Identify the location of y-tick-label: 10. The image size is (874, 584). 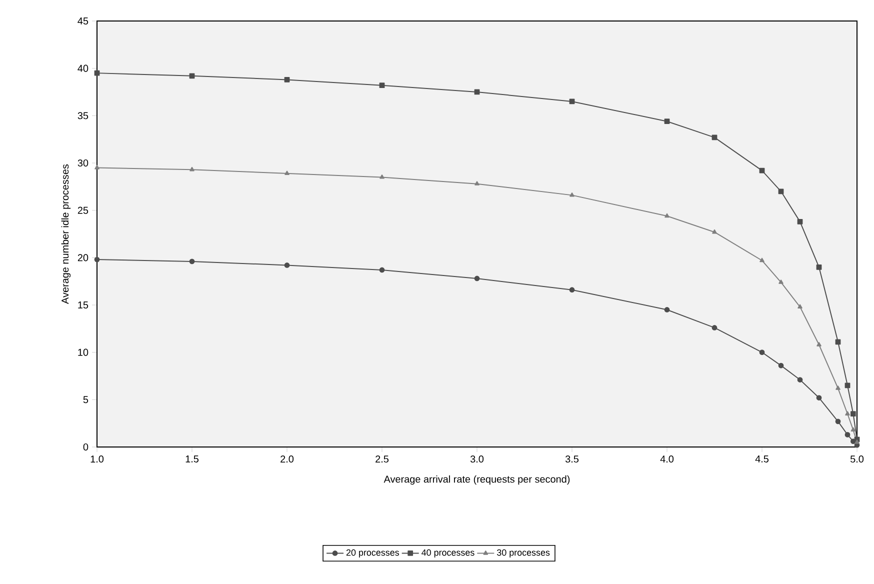
(83, 352).